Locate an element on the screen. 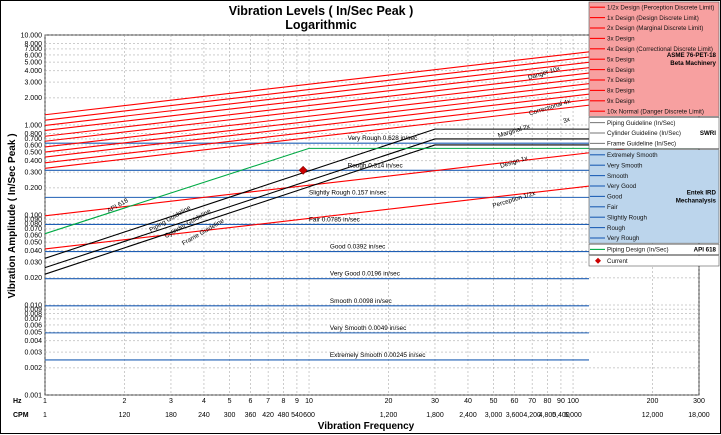 This screenshot has width=721, height=435. legend-item: Rough is located at coordinates (616, 228).